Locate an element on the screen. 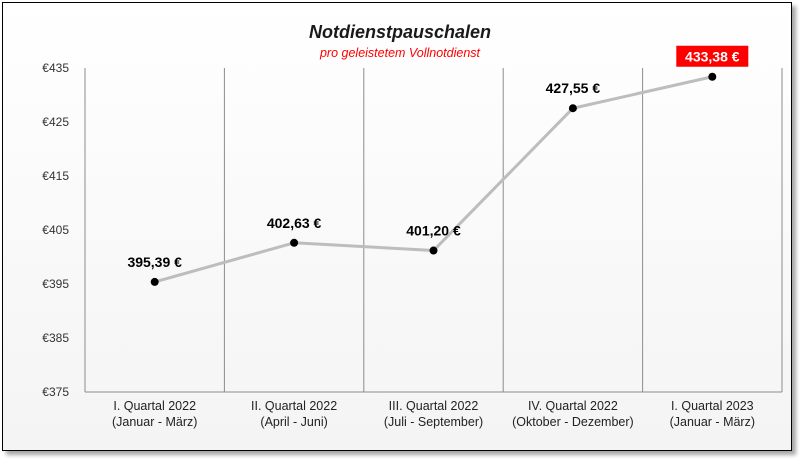 The height and width of the screenshot is (459, 800). data-label-highlight is located at coordinates (712, 56).